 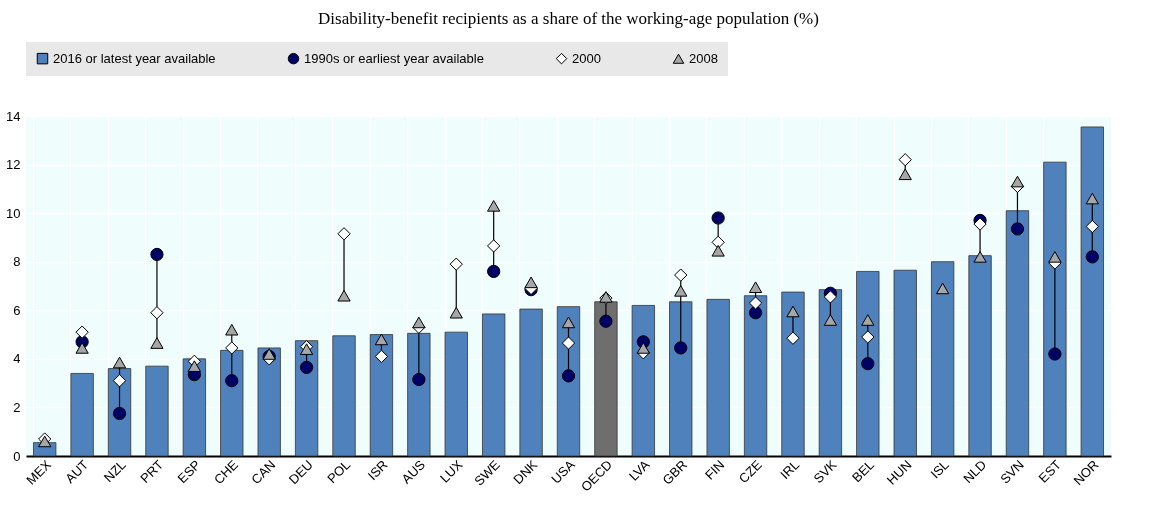 What do you see at coordinates (13, 165) in the screenshot?
I see `y-tick-label: 12` at bounding box center [13, 165].